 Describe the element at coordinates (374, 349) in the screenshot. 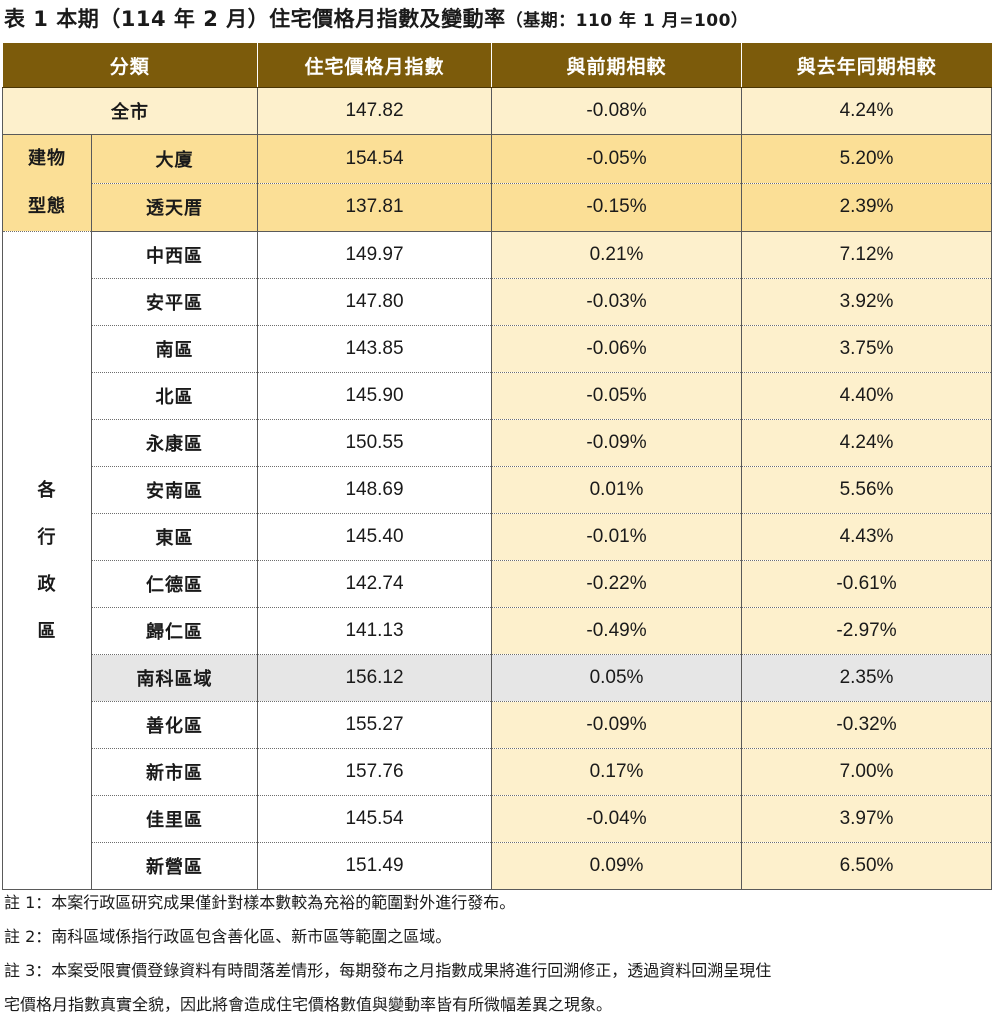

I see `index-value: 143.85` at that location.